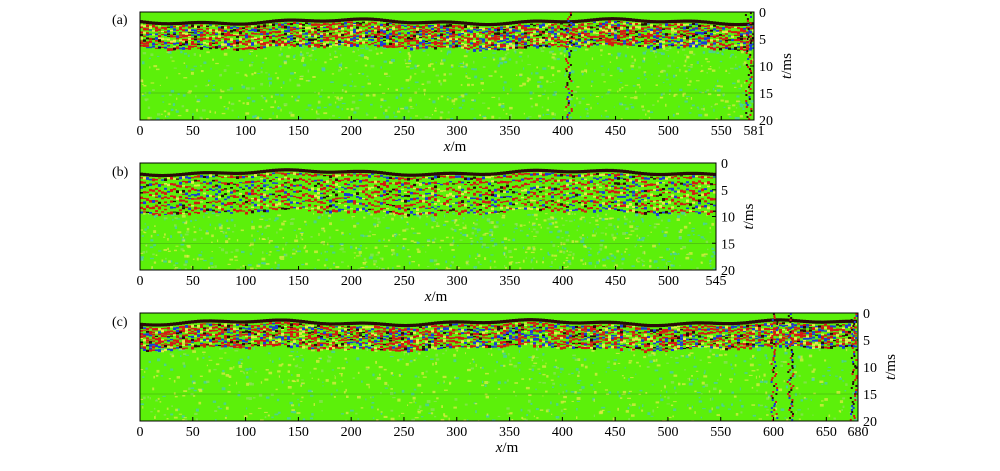 Image resolution: width=1000 pixels, height=471 pixels. What do you see at coordinates (754, 131) in the screenshot?
I see `x-tick-label: 581` at bounding box center [754, 131].